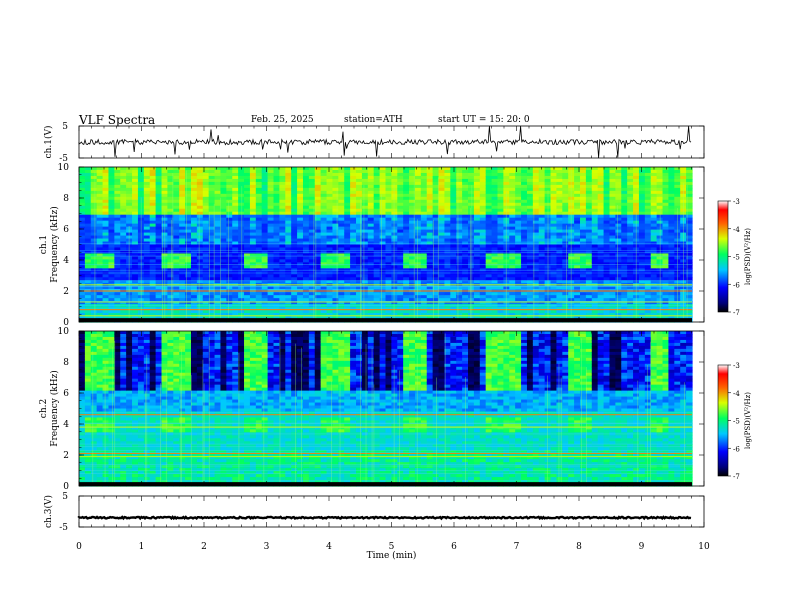 The image size is (792, 612). What do you see at coordinates (204, 547) in the screenshot?
I see `x-tick-label-2: 2` at bounding box center [204, 547].